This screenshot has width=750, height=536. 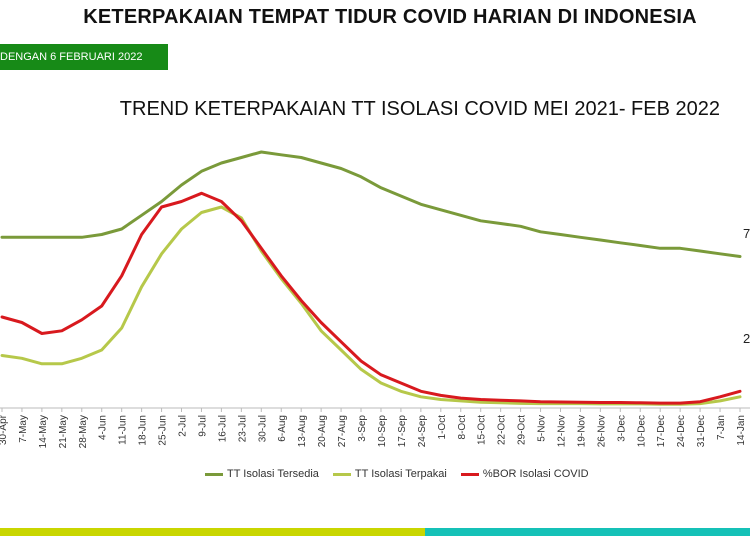 I want to click on x-tick-label: 11-Jun, so click(x=123, y=430).